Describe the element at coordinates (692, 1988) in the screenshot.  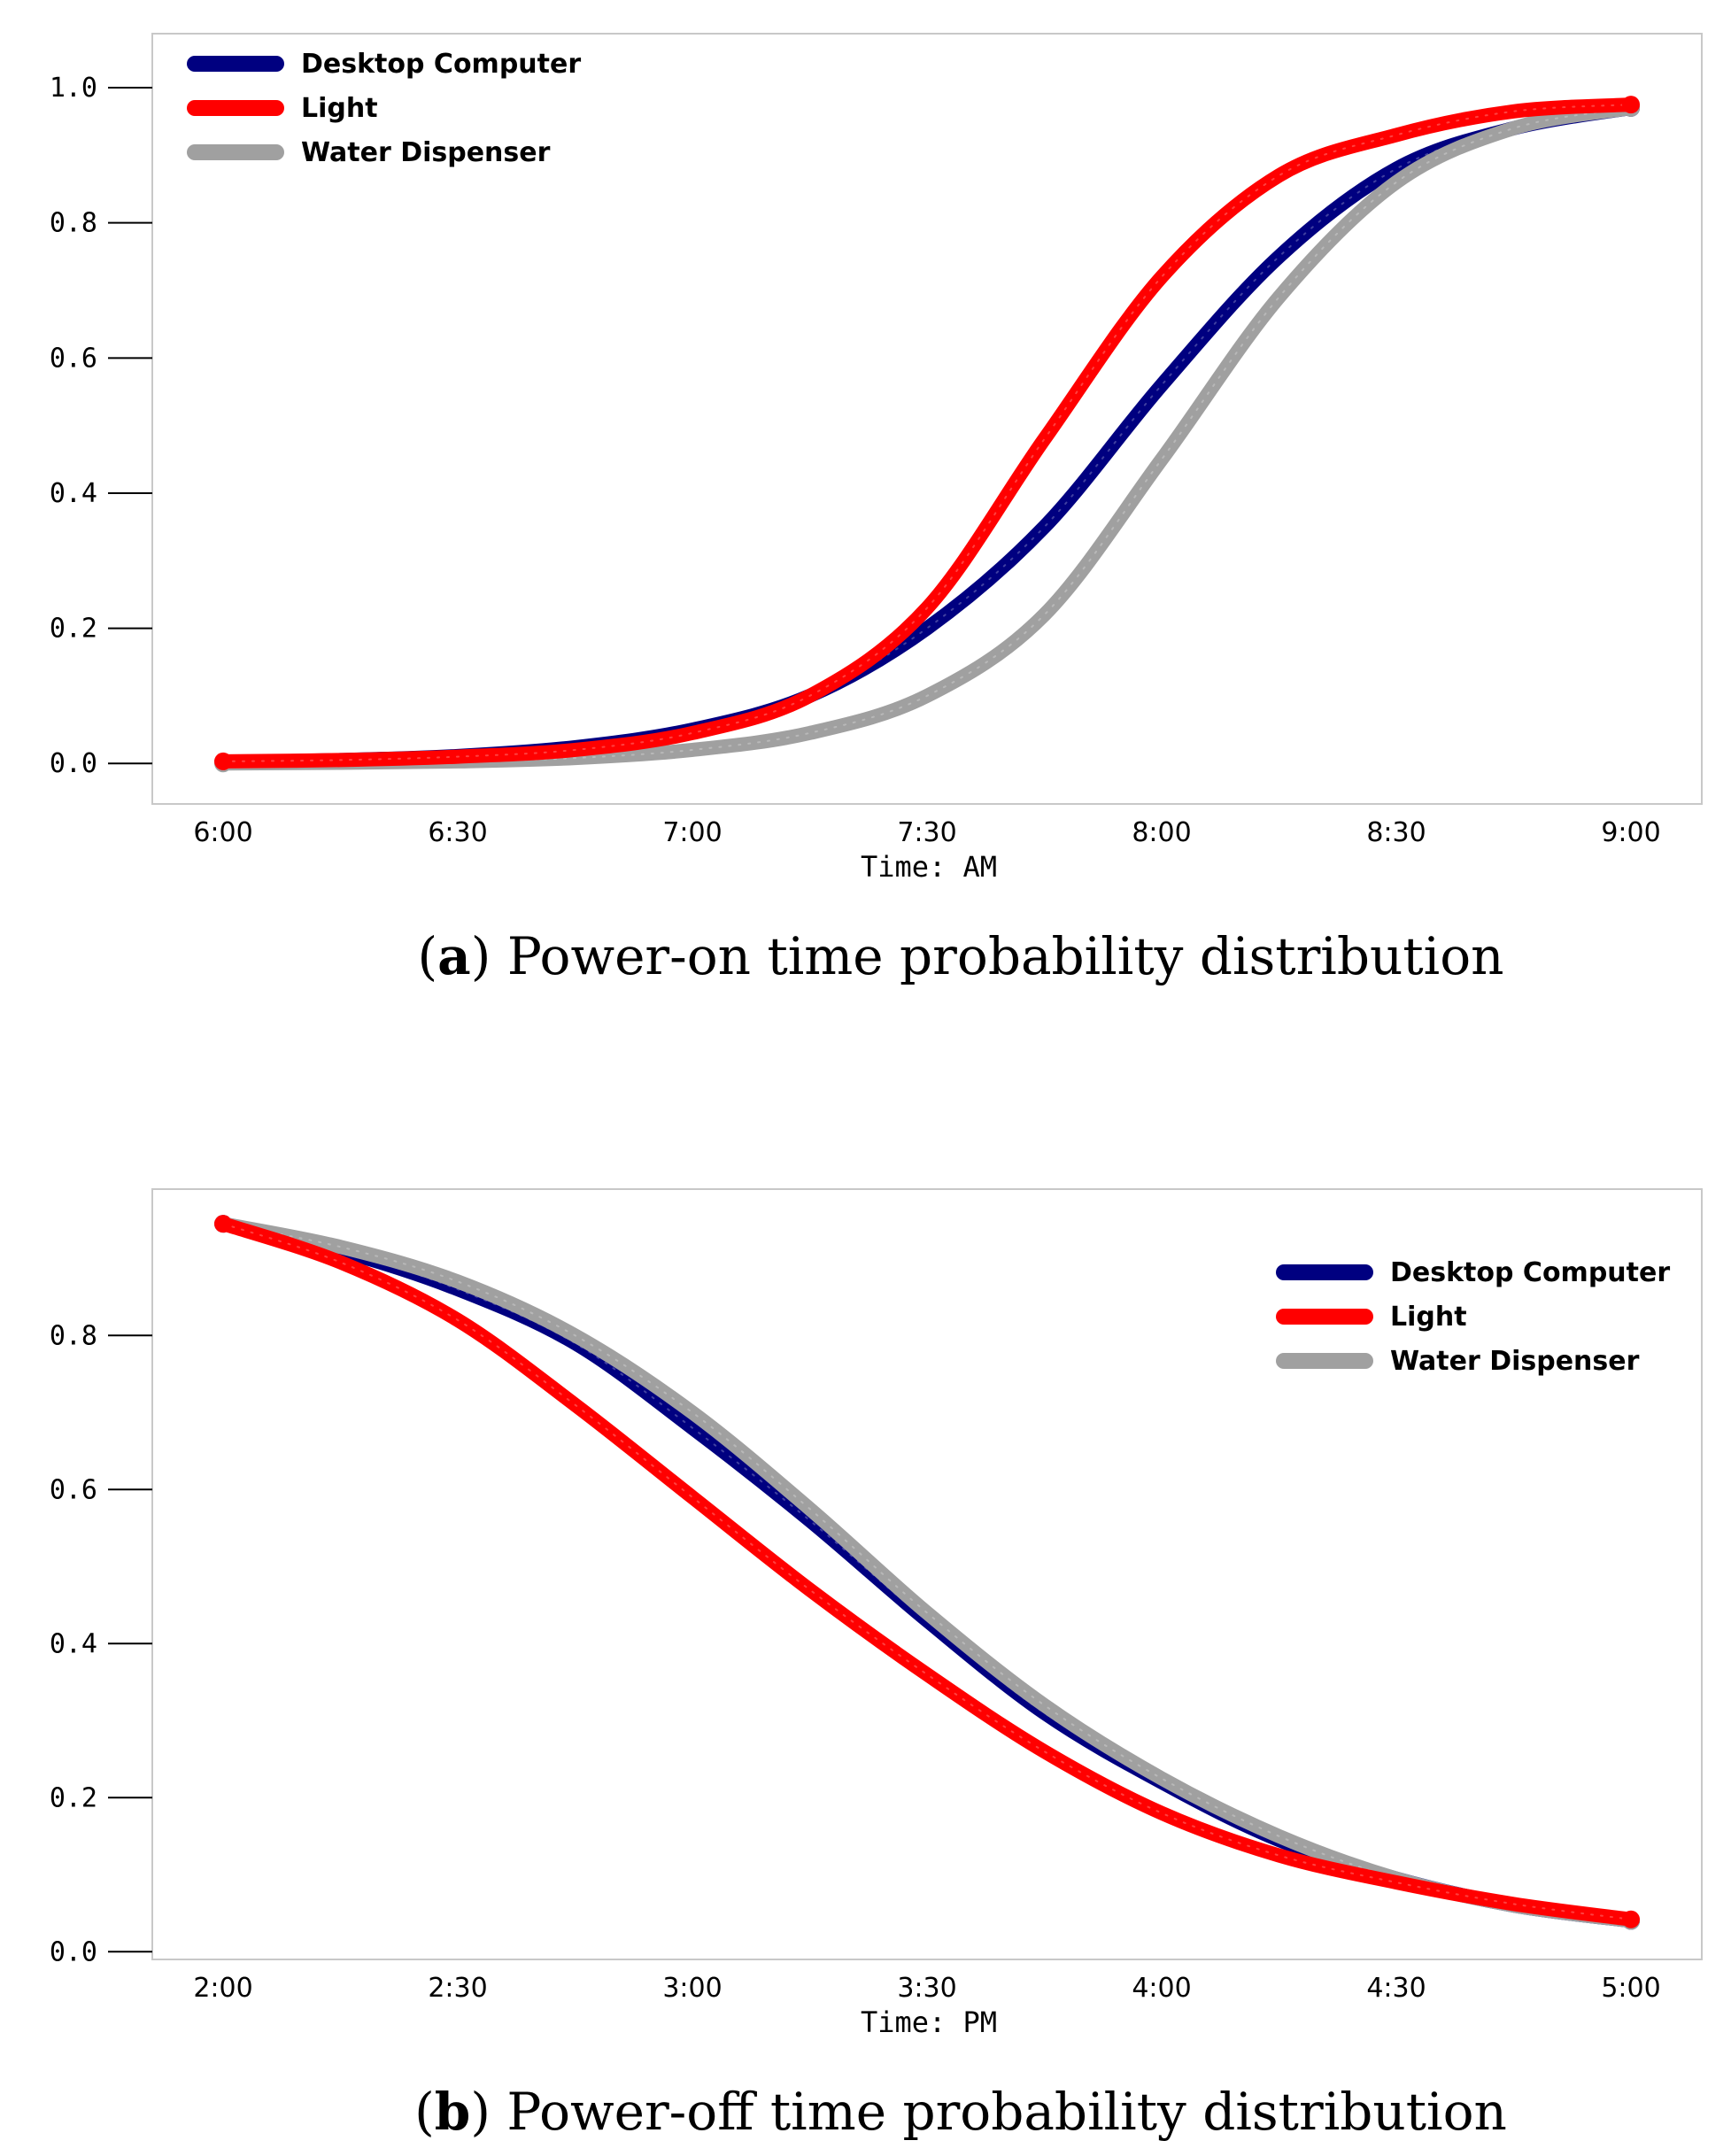
I see `x-tick-label: 3:00` at that location.